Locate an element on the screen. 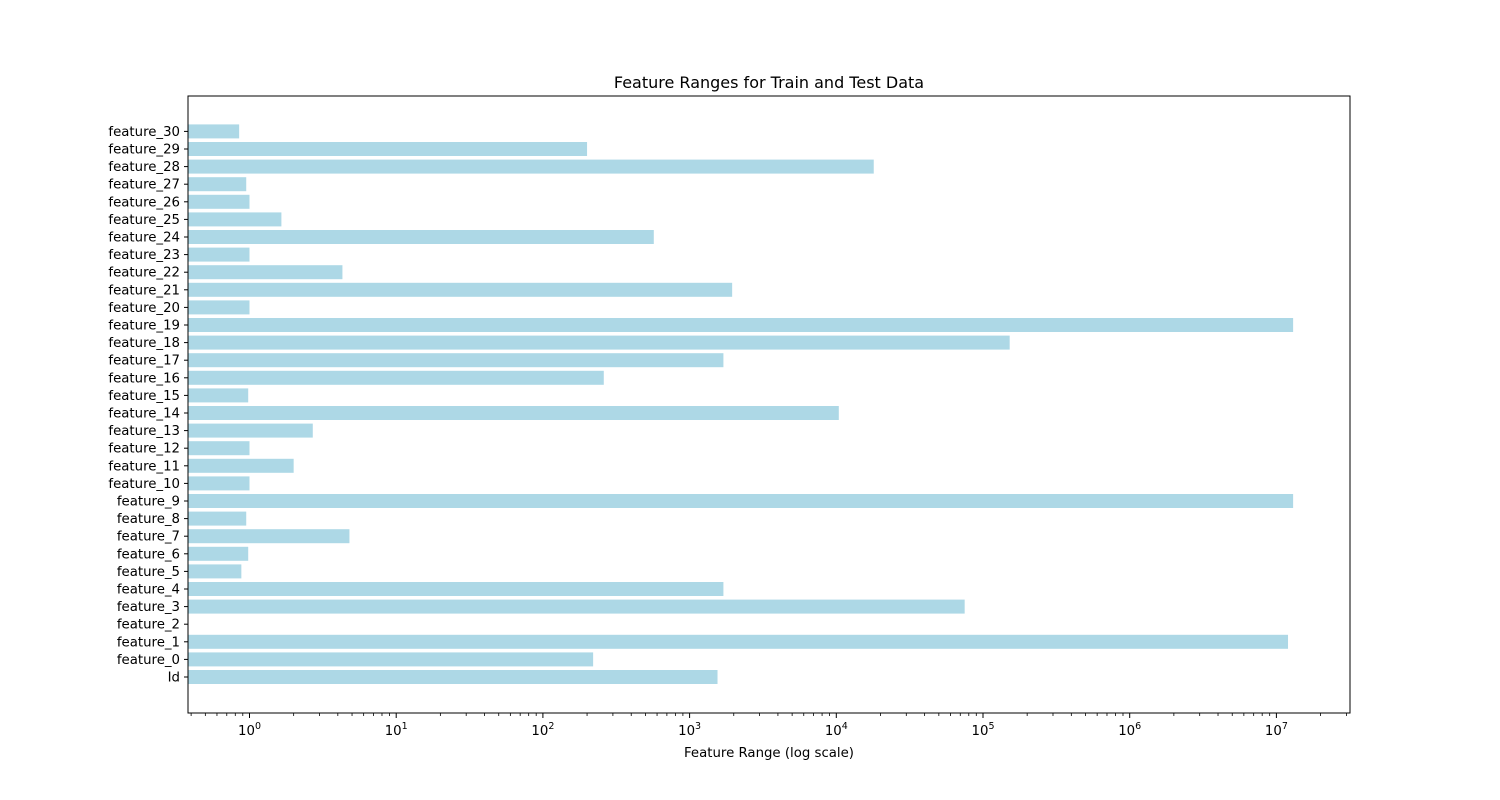  y-tick-label: feature_7 is located at coordinates (148, 537).